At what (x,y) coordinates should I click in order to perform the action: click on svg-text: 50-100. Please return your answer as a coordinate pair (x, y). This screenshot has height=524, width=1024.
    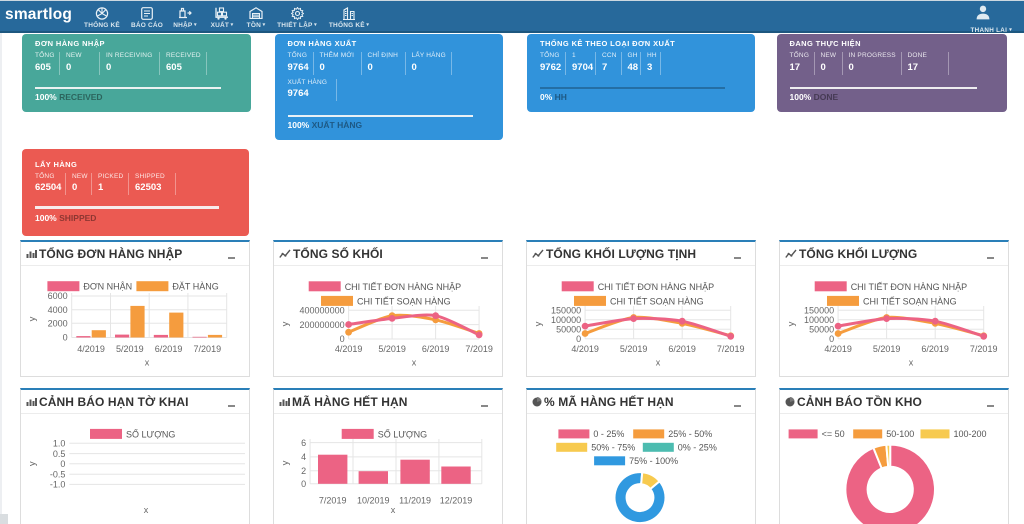
    Looking at the image, I should click on (900, 433).